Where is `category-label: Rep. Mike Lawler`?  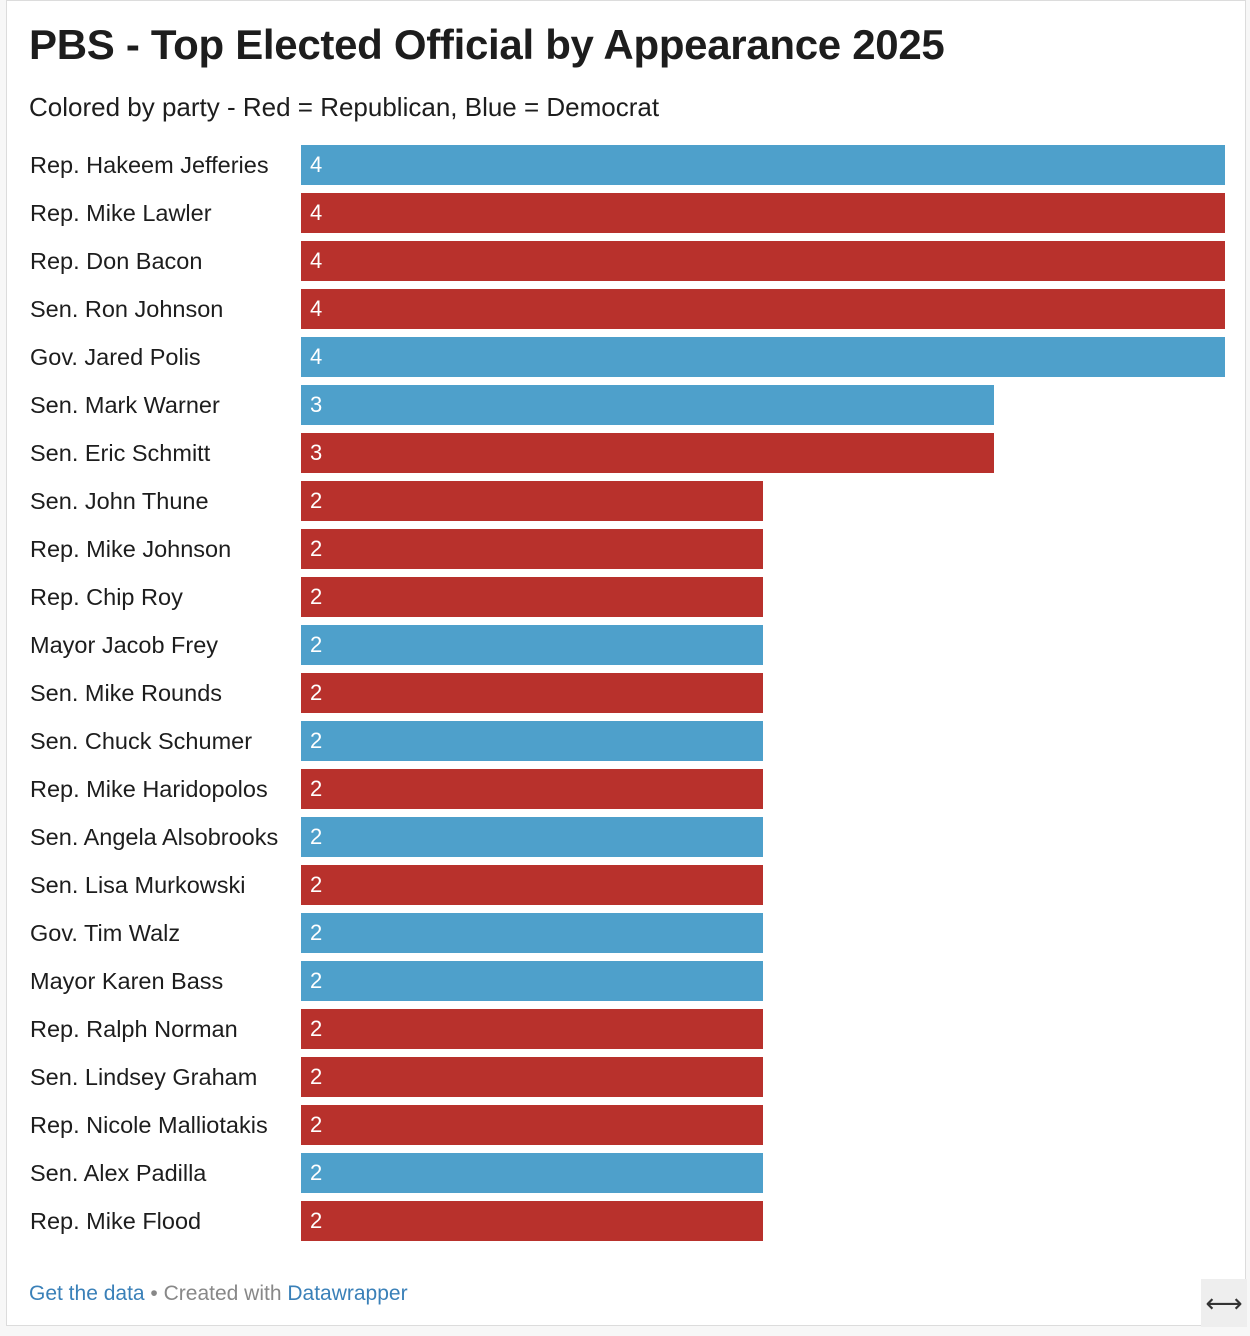
category-label: Rep. Mike Lawler is located at coordinates (121, 213).